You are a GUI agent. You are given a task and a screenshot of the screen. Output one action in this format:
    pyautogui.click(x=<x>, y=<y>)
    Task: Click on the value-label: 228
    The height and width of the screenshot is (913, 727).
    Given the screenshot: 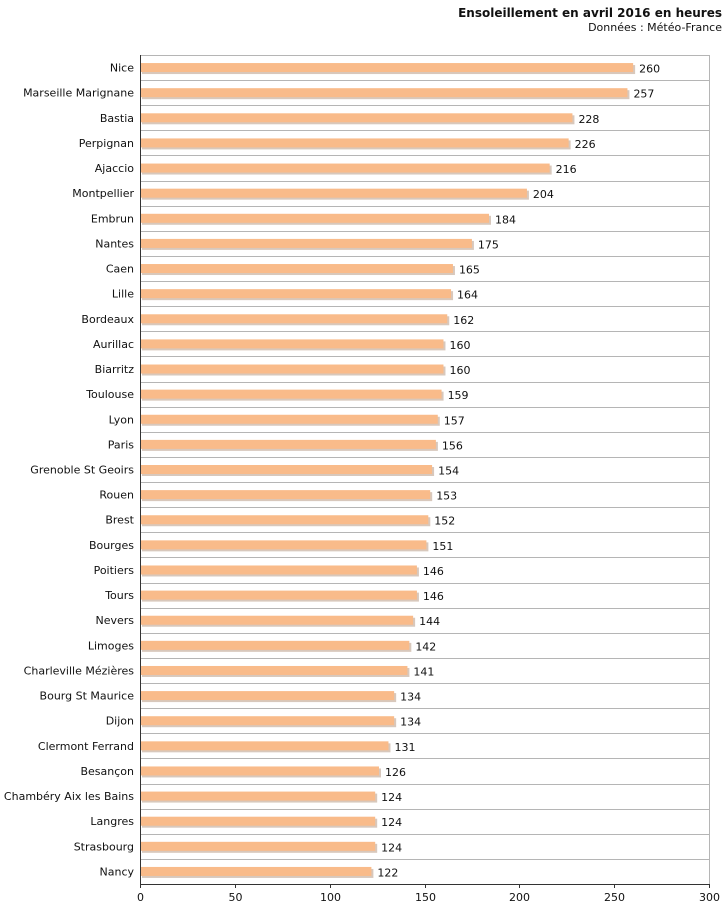 What is the action you would take?
    pyautogui.click(x=588, y=119)
    